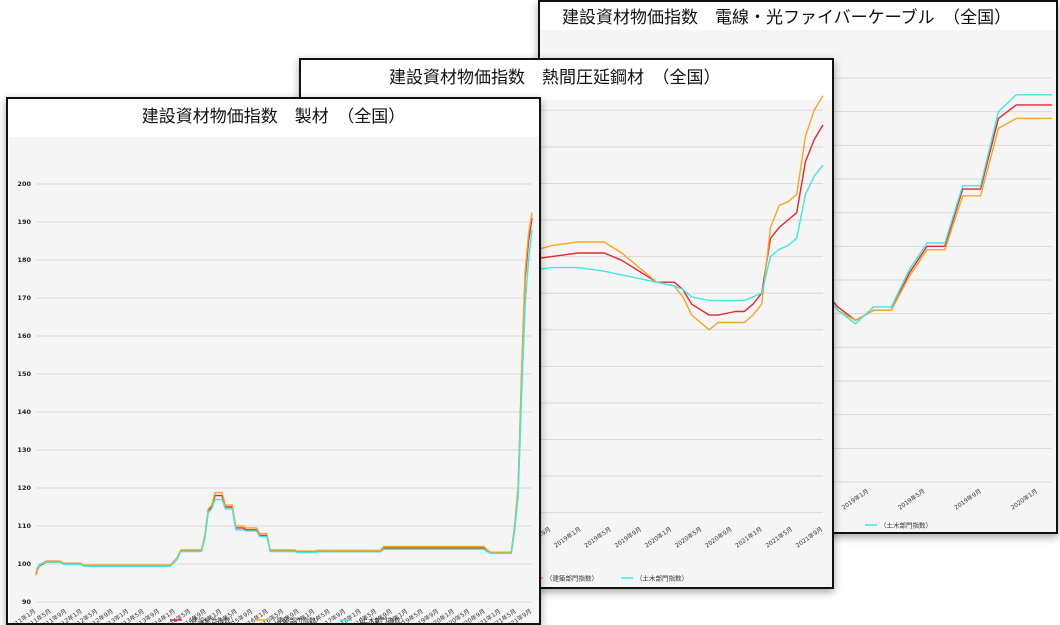  What do you see at coordinates (688, 537) in the screenshot?
I see `x-tick-label: 2020年5月` at bounding box center [688, 537].